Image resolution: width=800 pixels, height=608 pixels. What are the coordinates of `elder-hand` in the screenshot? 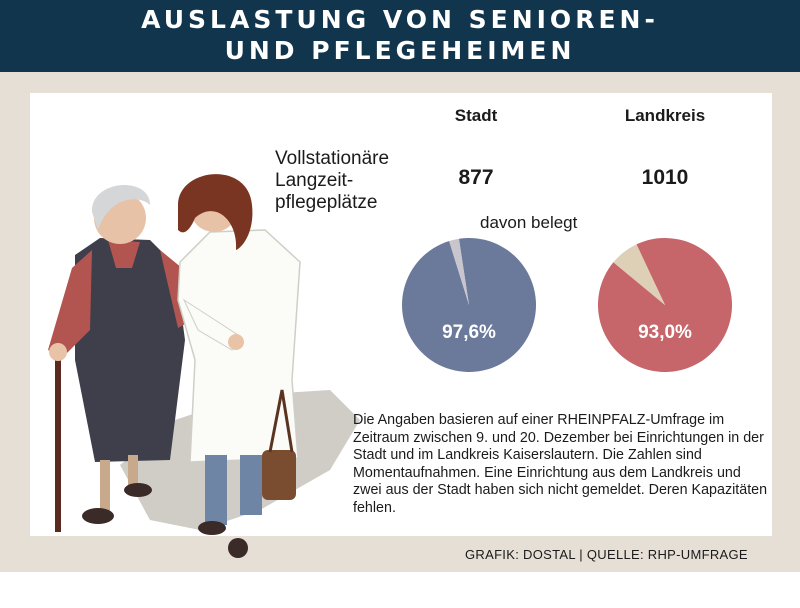 It's located at (58, 352).